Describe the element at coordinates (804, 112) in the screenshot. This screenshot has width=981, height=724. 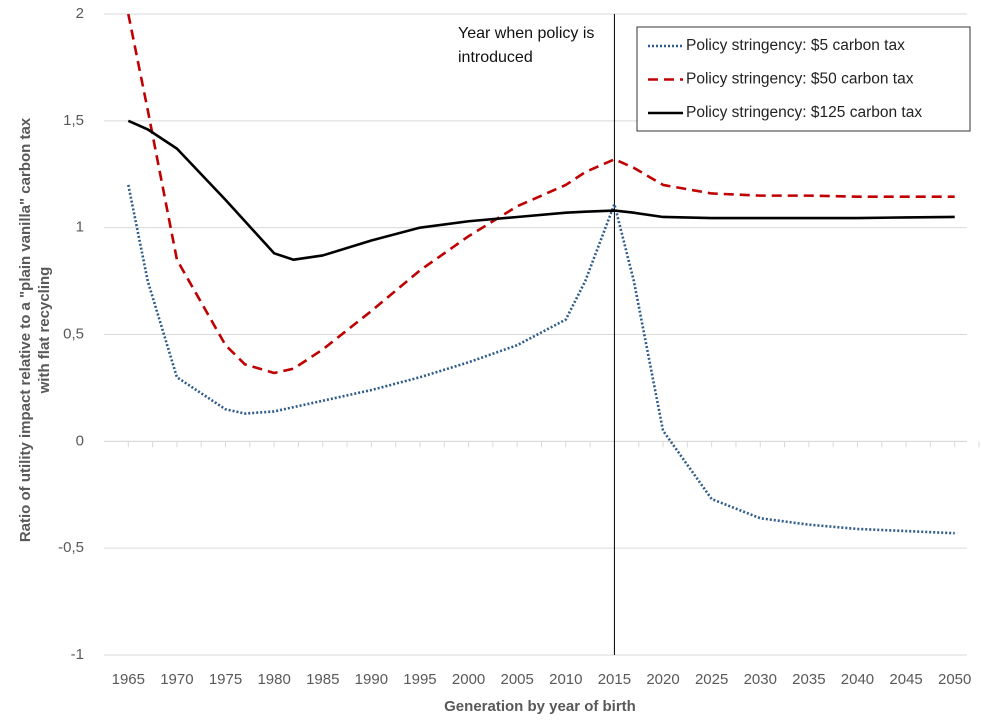
I see `legend-label: Policy stringency: $125 carbon tax` at that location.